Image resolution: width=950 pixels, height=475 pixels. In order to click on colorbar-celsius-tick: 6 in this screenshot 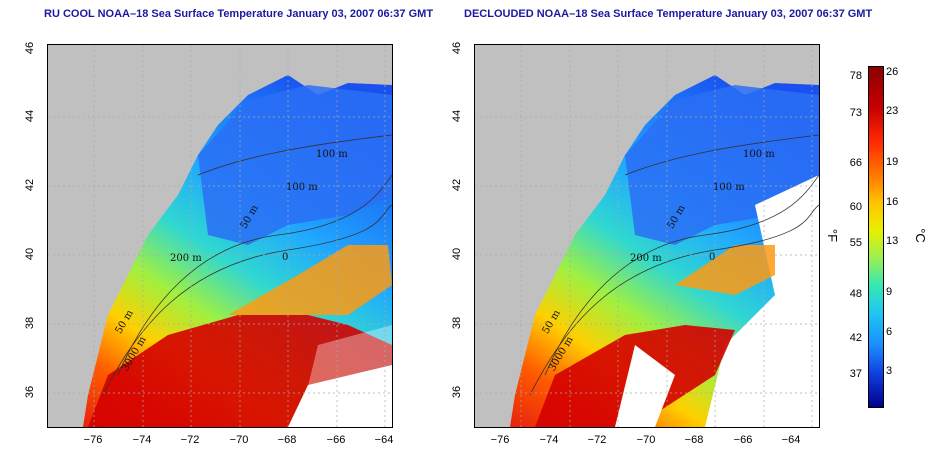, I will do `click(889, 332)`.